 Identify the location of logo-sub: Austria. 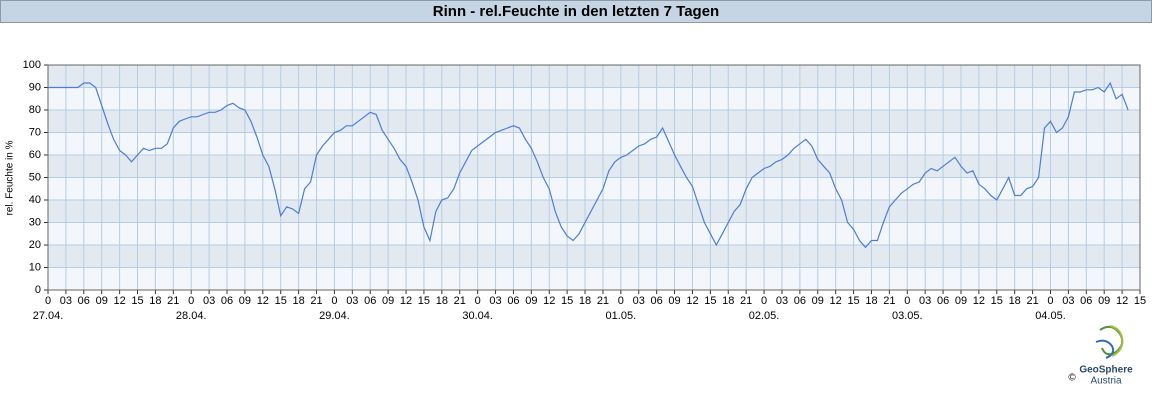
(1106, 381).